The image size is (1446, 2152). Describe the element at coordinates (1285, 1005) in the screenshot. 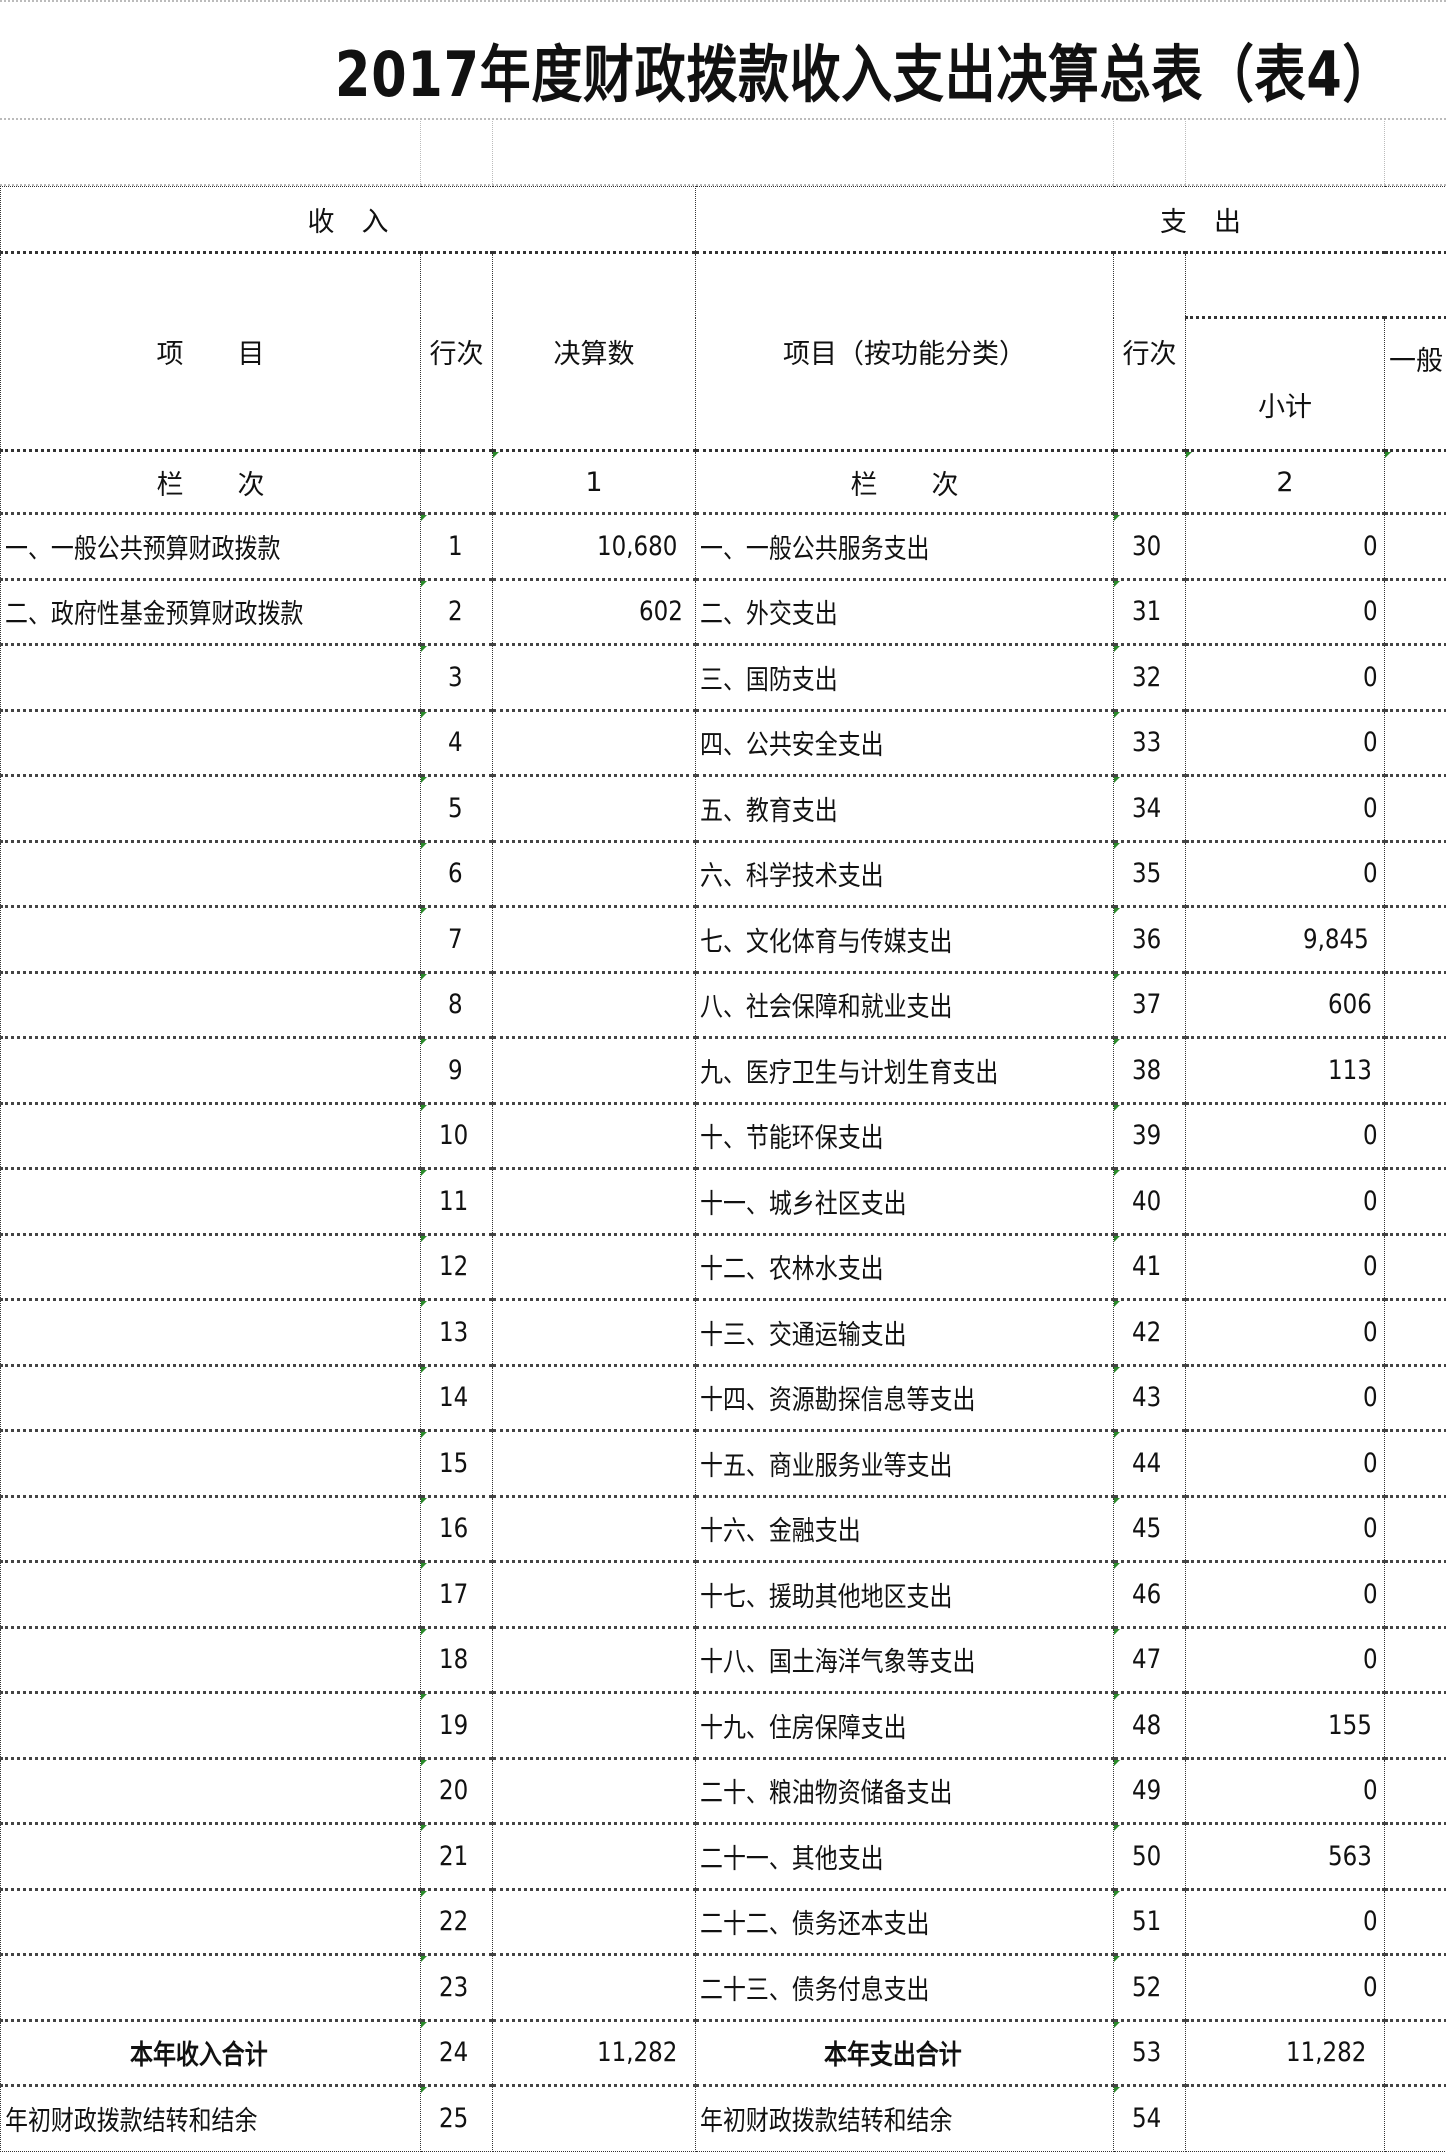

I see `expense-subtotal: 606` at that location.